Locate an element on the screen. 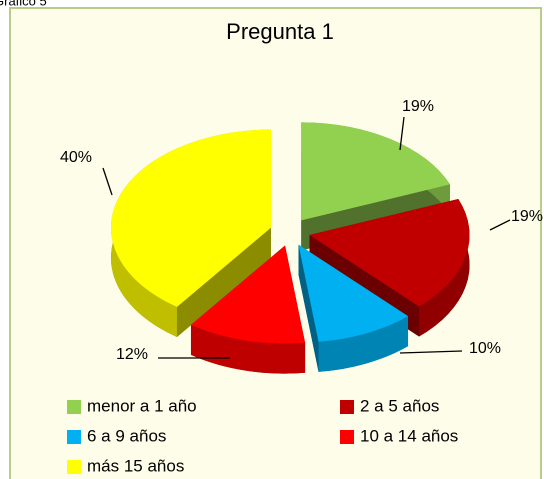  legend-label: más 15 años is located at coordinates (135, 465).